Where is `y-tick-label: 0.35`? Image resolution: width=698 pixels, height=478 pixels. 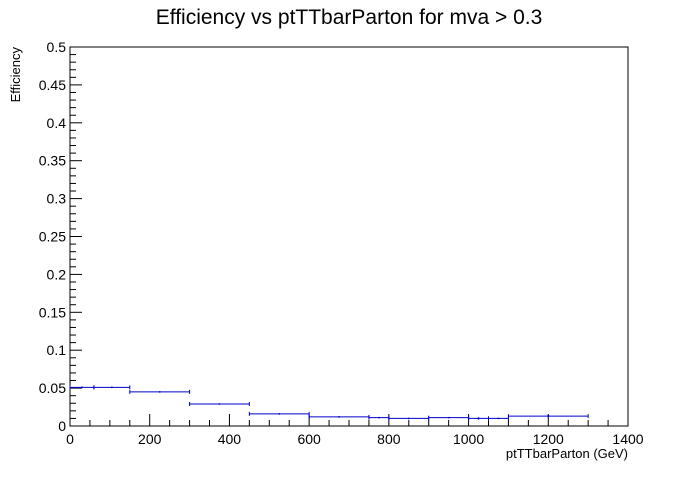
y-tick-label: 0.35 is located at coordinates (52, 161).